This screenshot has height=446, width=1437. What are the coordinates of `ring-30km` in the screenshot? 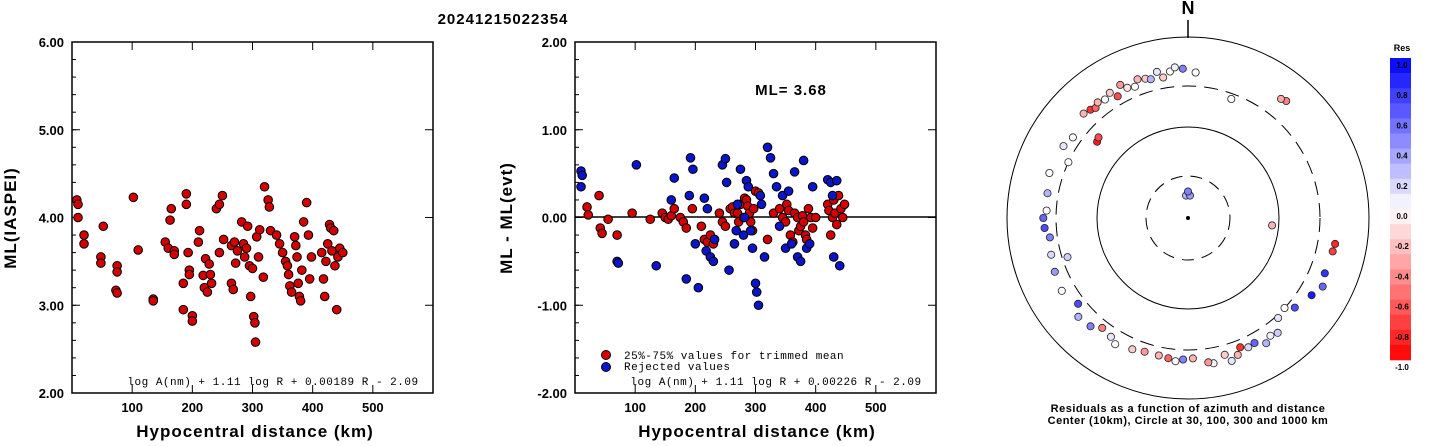 It's located at (1188, 218).